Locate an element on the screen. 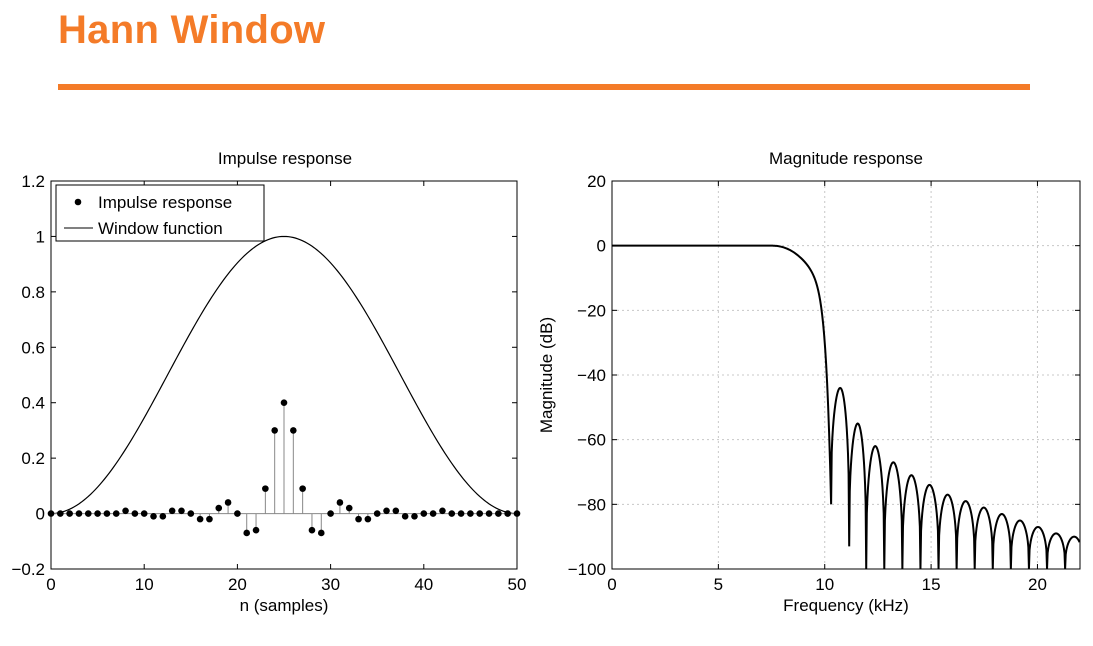 The height and width of the screenshot is (646, 1093). y-tick-label: −40 is located at coordinates (591, 375).